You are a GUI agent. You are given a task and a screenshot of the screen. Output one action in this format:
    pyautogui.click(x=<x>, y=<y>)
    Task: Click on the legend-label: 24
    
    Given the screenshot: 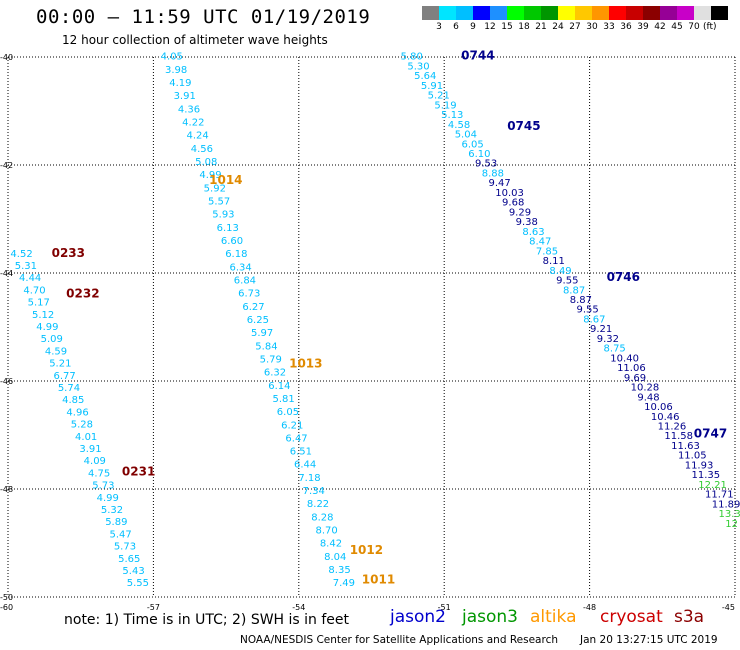 What is the action you would take?
    pyautogui.click(x=558, y=27)
    